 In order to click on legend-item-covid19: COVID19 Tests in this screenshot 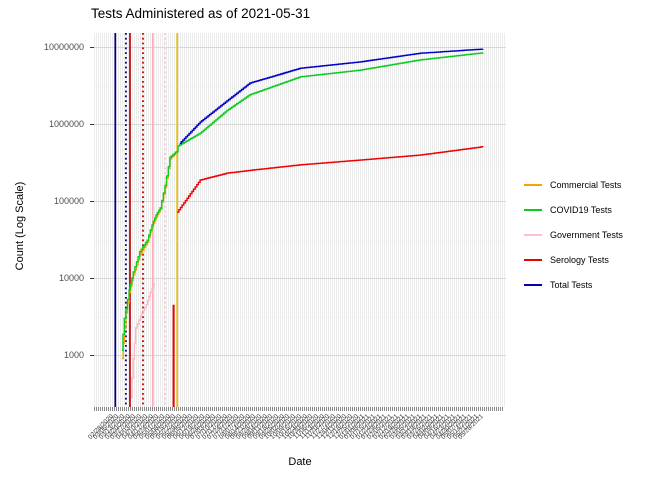, I will do `click(573, 210)`.